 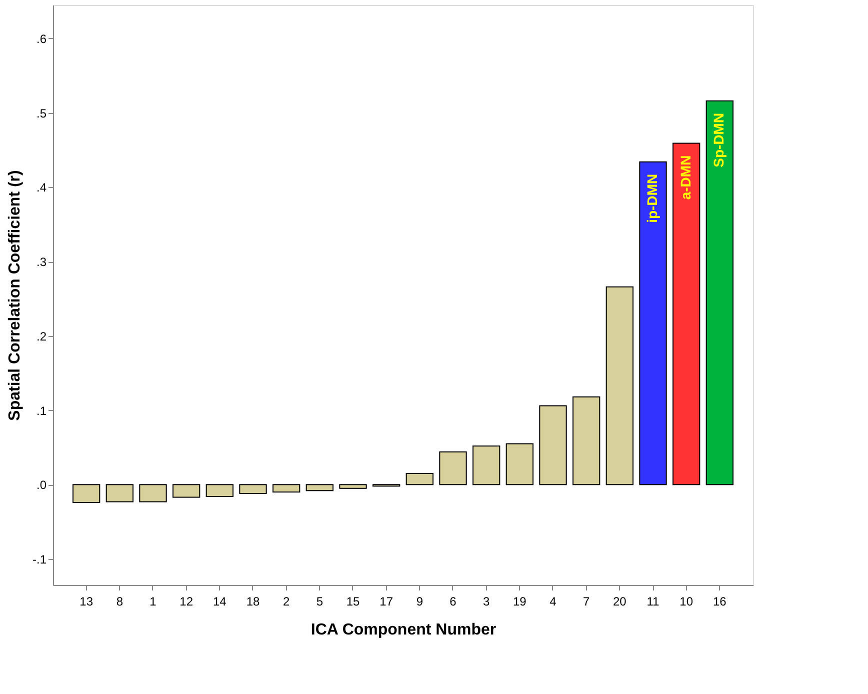 I want to click on x-tick-label: 13, so click(x=87, y=601).